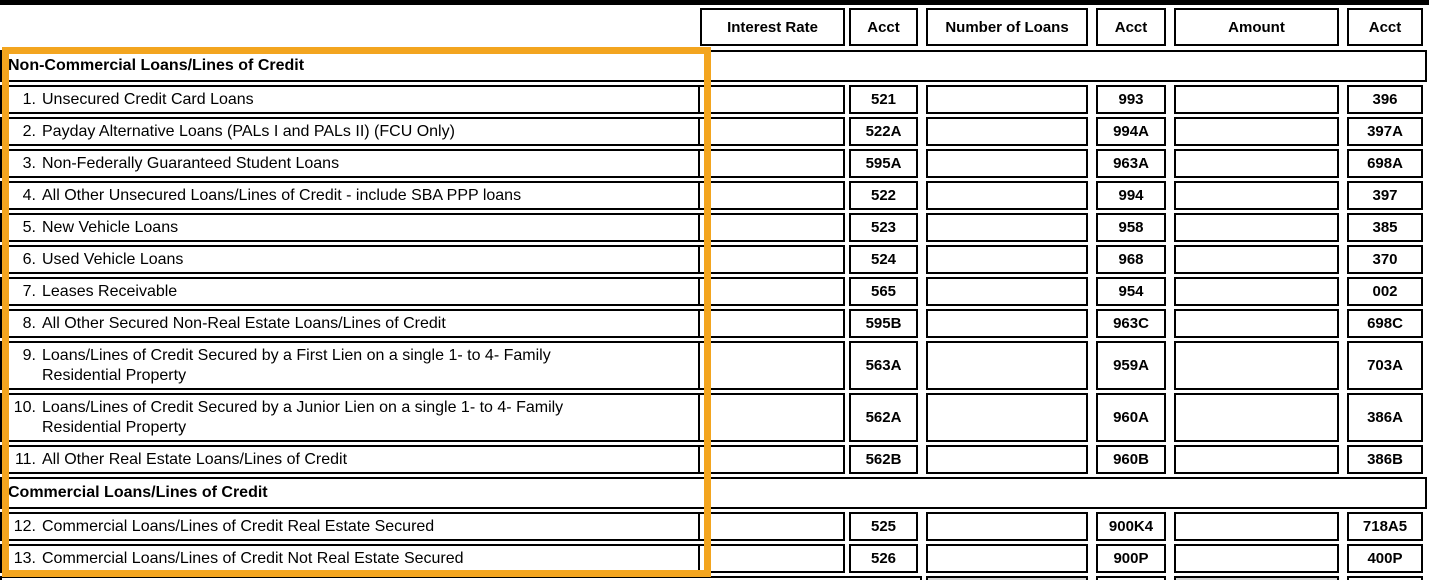 This screenshot has height=580, width=1429. Describe the element at coordinates (1385, 323) in the screenshot. I see `acct-code-amount: 698C` at that location.